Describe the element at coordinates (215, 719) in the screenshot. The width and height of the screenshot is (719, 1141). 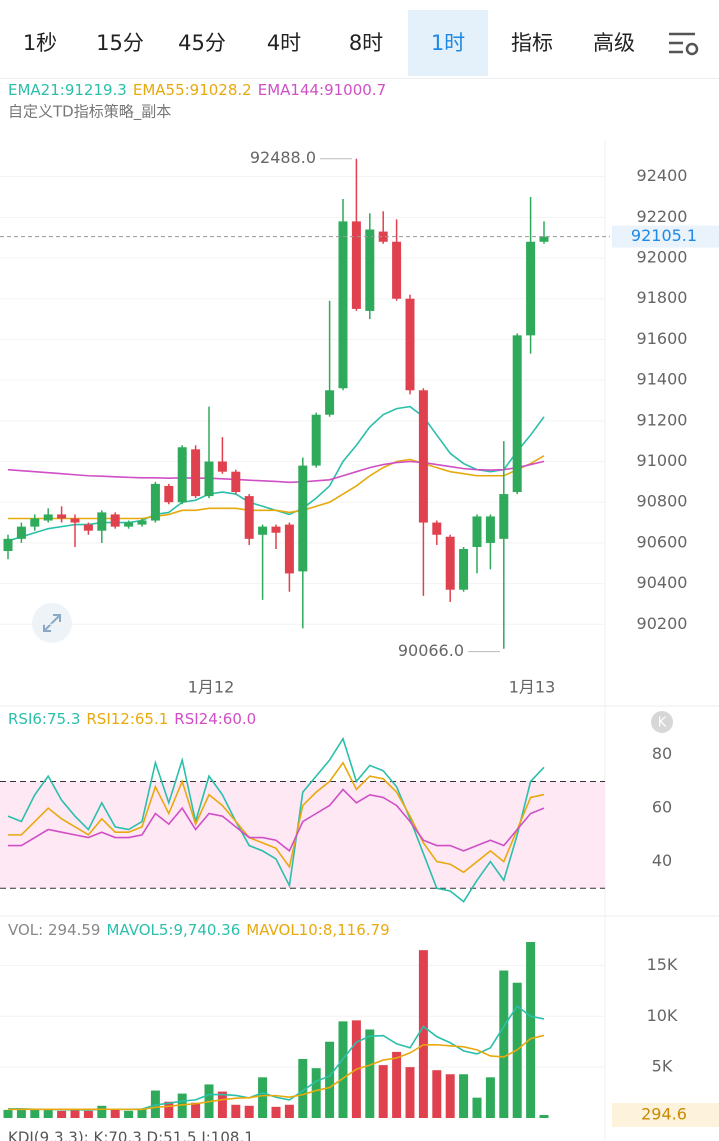
I see `legend-item: RSI24:60.0` at that location.